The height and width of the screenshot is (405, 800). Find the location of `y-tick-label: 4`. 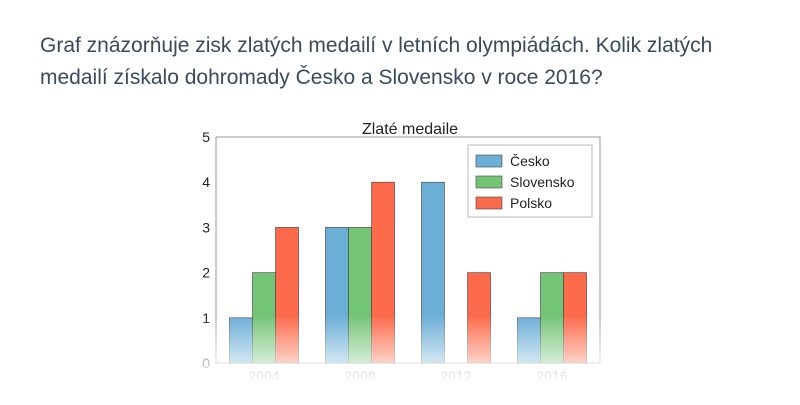

y-tick-label: 4 is located at coordinates (206, 182).